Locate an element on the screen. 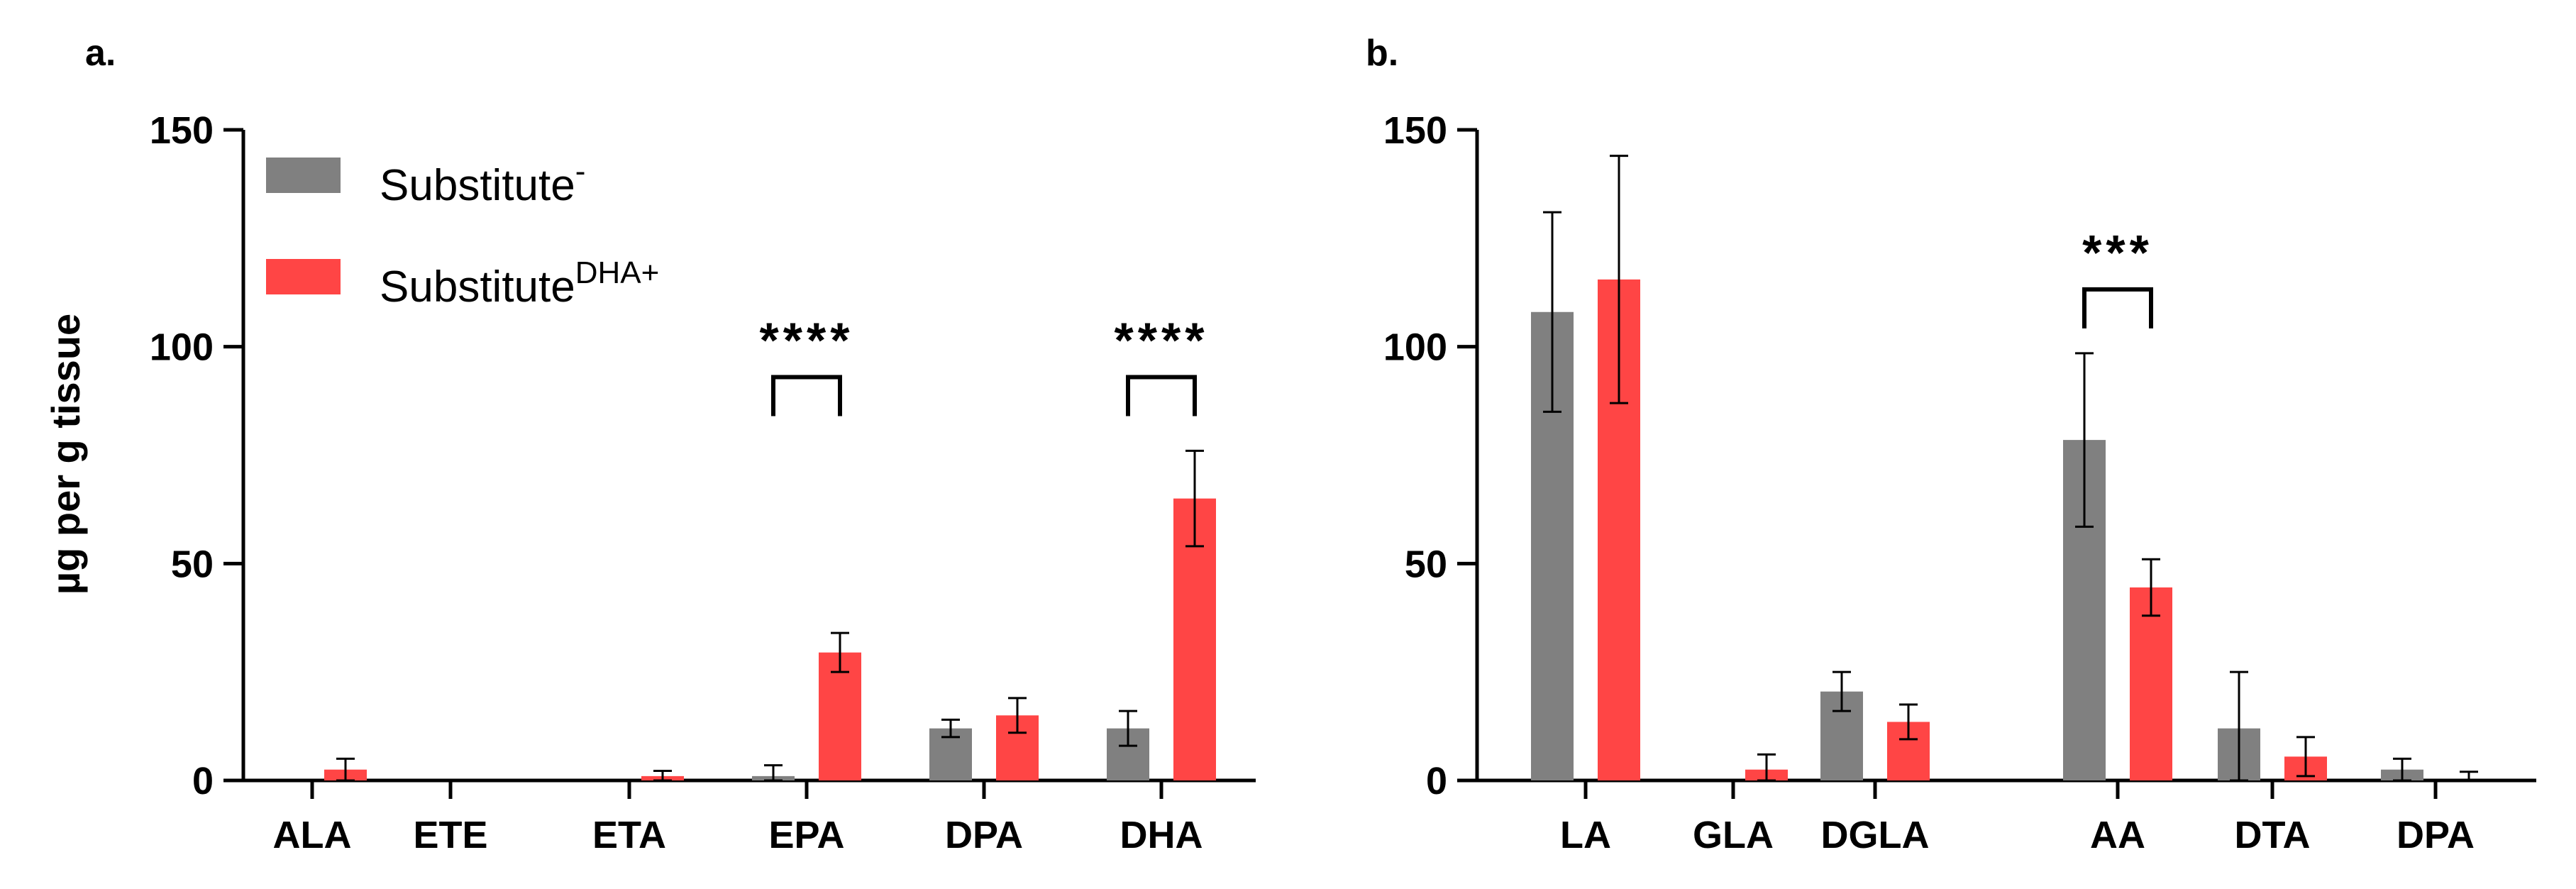  legend-label-gray: Substitute- is located at coordinates (482, 182).